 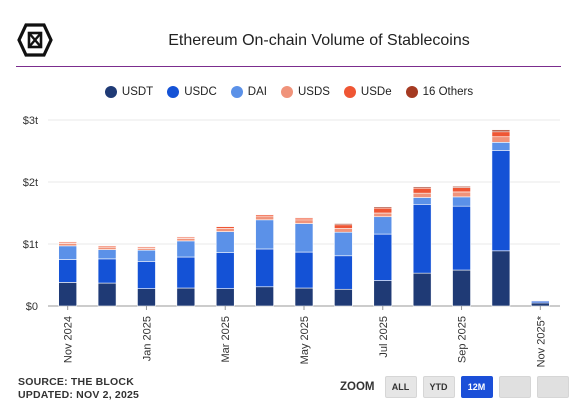 What do you see at coordinates (257, 92) in the screenshot?
I see `legend-label: DAI` at bounding box center [257, 92].